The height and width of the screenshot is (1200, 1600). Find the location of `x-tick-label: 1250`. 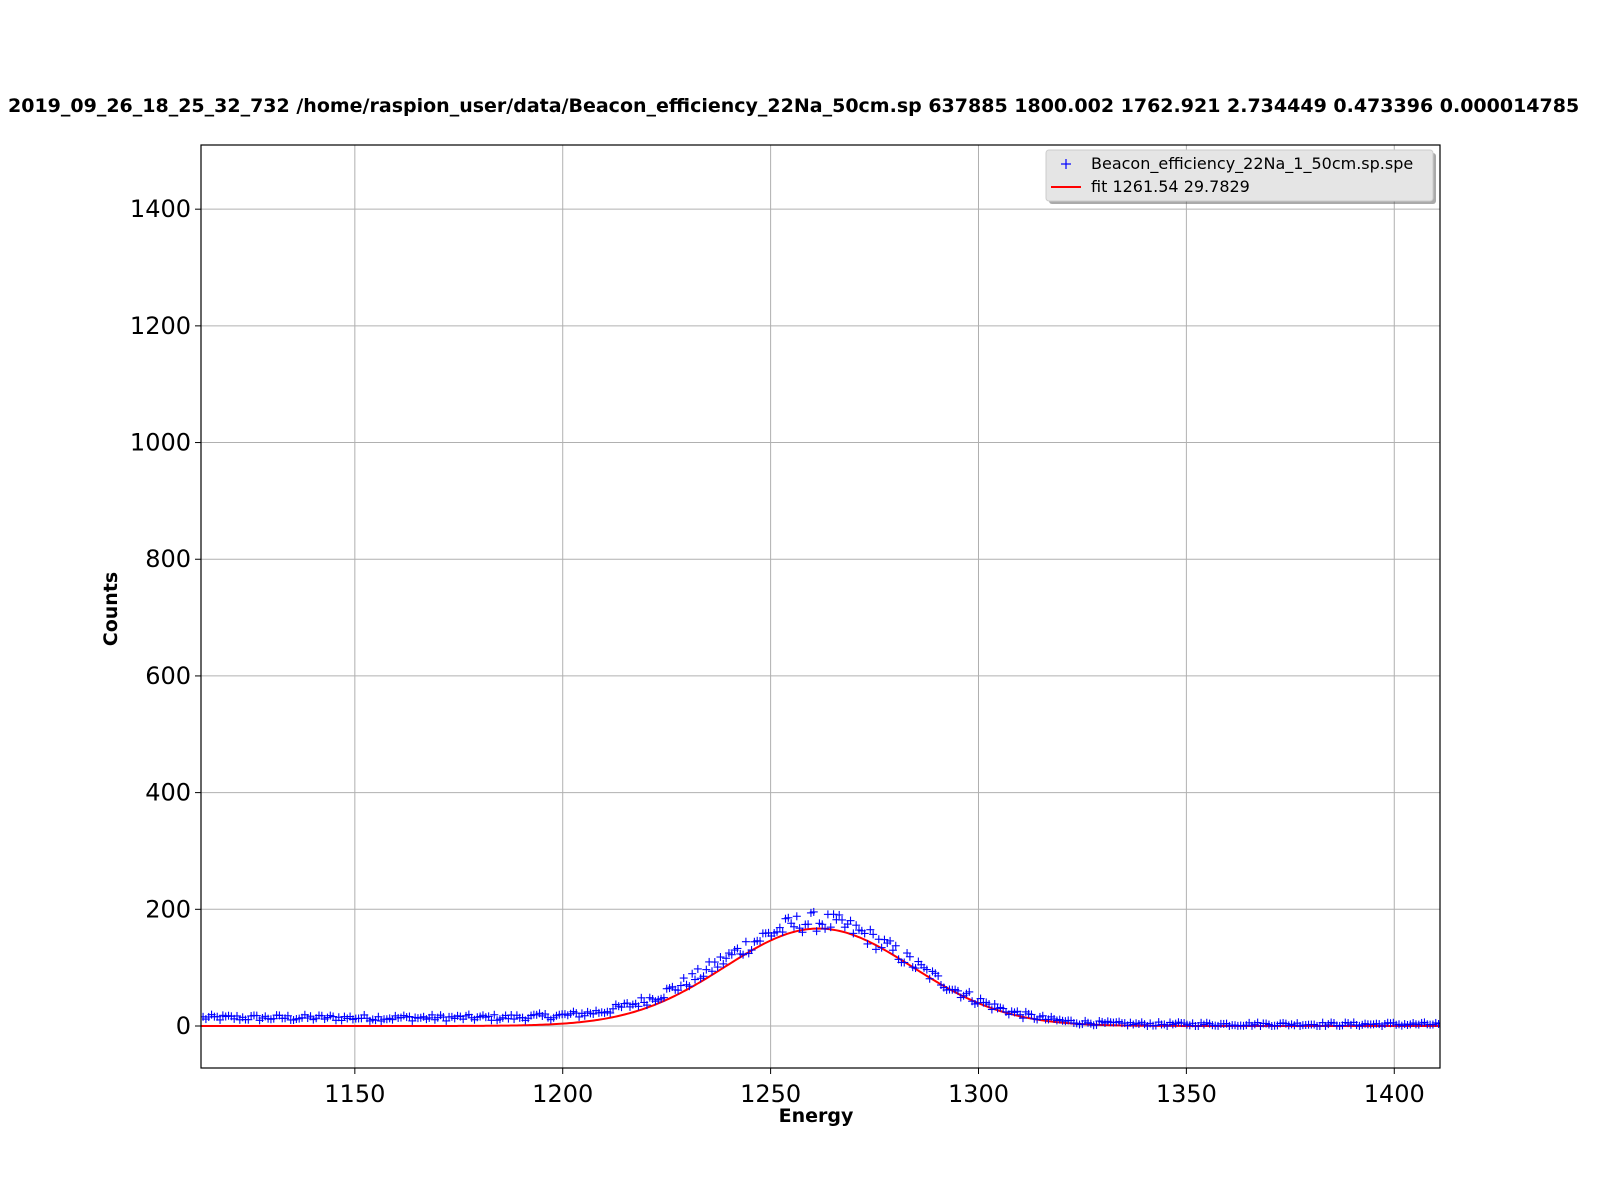

x-tick-label: 1250 is located at coordinates (770, 1094).